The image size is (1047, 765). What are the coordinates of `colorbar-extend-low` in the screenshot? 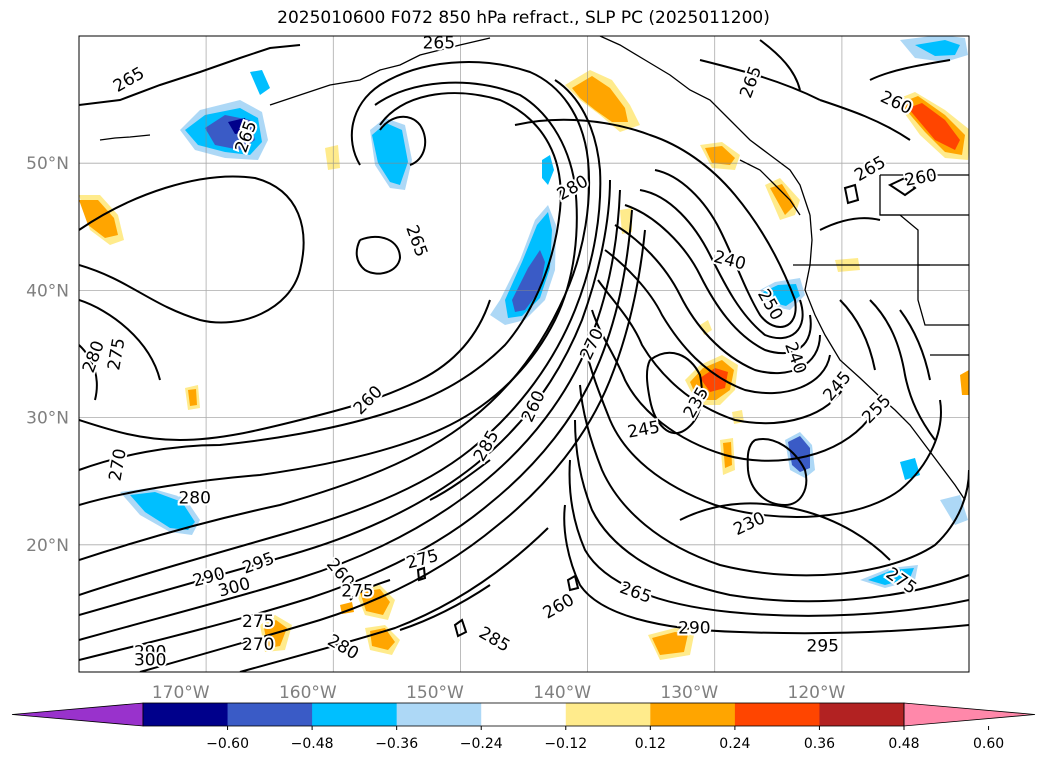 It's located at (77, 714).